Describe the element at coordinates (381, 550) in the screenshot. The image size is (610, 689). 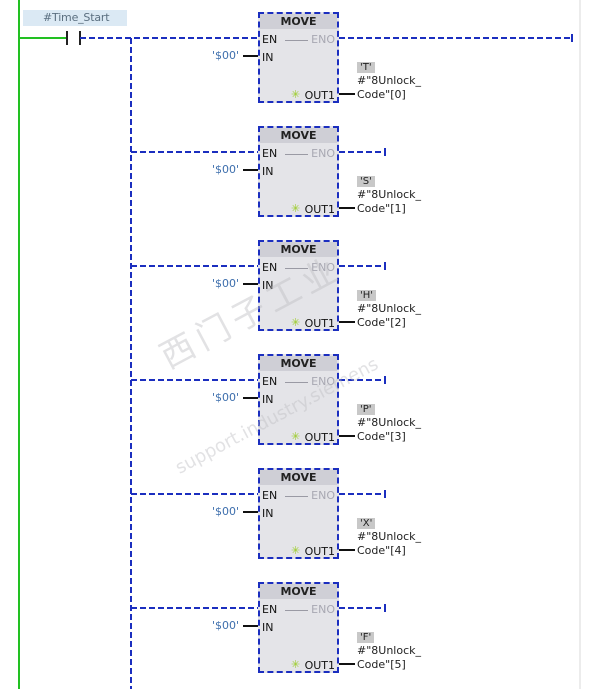
I see `out-variable-name-line2: Code"[4]` at that location.